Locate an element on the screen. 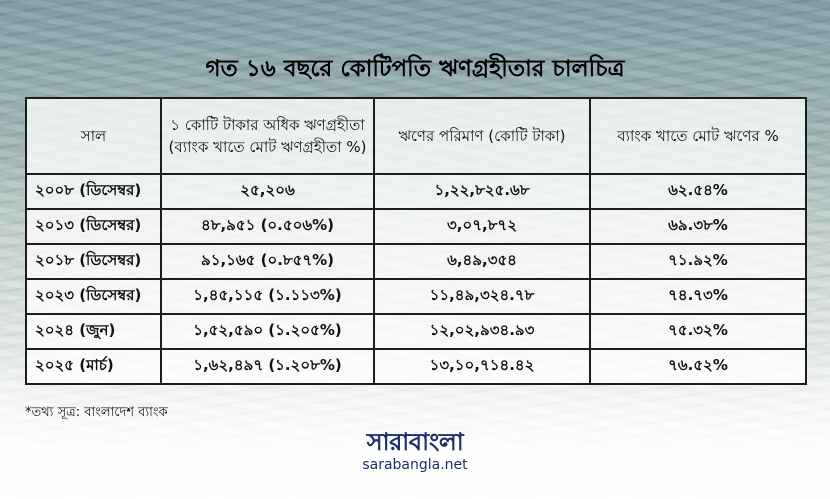 This screenshot has height=499, width=830. header-amount: ঋণের পরিমাণ (কোটি টাকা) is located at coordinates (482, 136).